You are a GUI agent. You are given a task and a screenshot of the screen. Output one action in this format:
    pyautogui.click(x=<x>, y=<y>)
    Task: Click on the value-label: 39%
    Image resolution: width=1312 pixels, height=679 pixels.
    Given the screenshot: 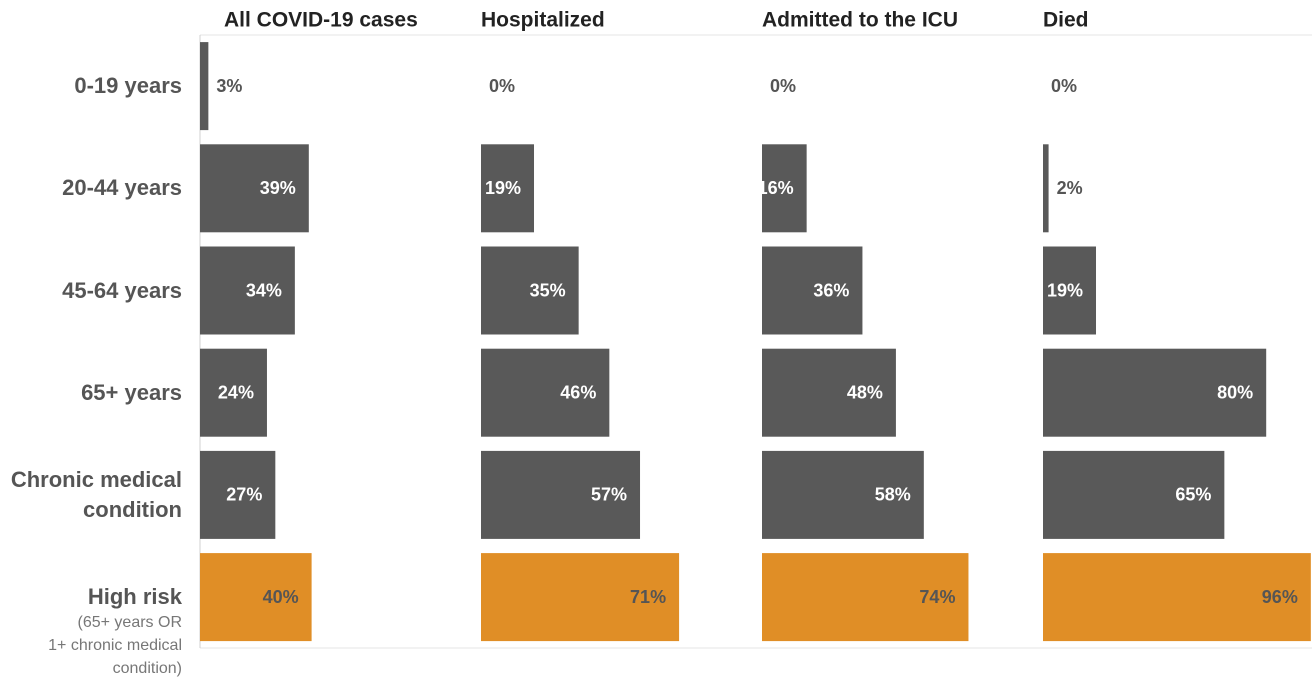 What is the action you would take?
    pyautogui.click(x=278, y=188)
    